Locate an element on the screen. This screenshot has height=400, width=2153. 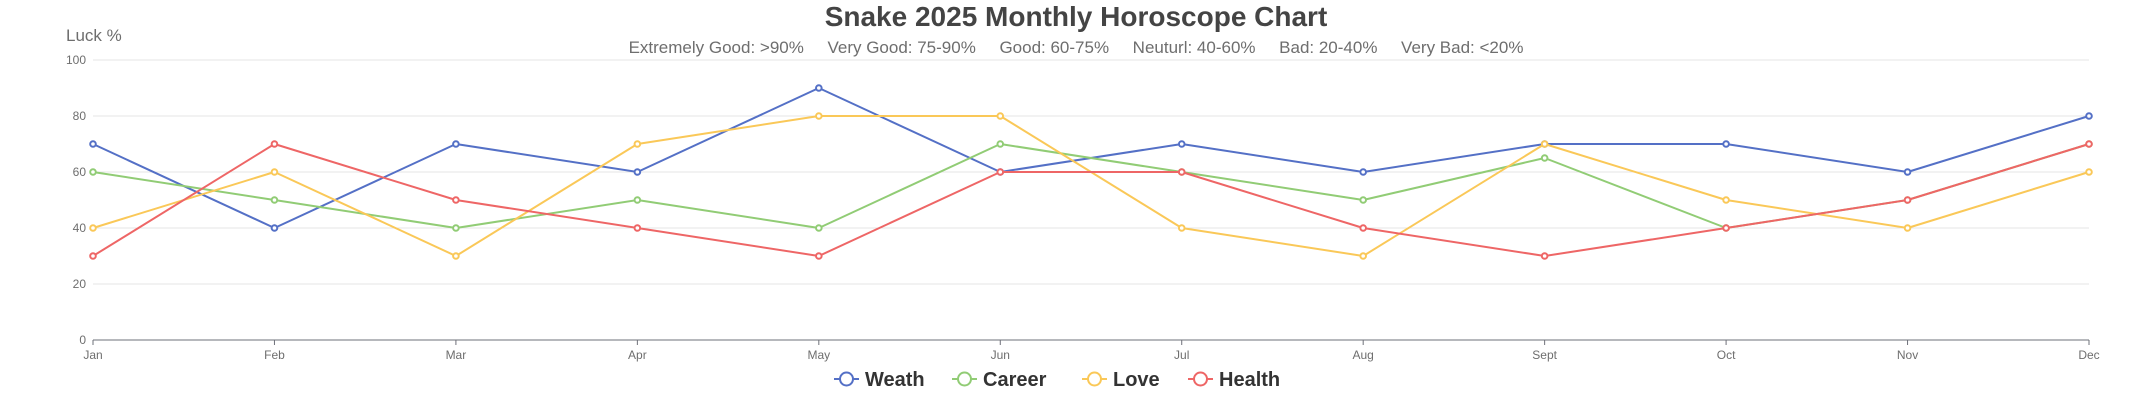
x-tick-label: Jul is located at coordinates (1181, 355).